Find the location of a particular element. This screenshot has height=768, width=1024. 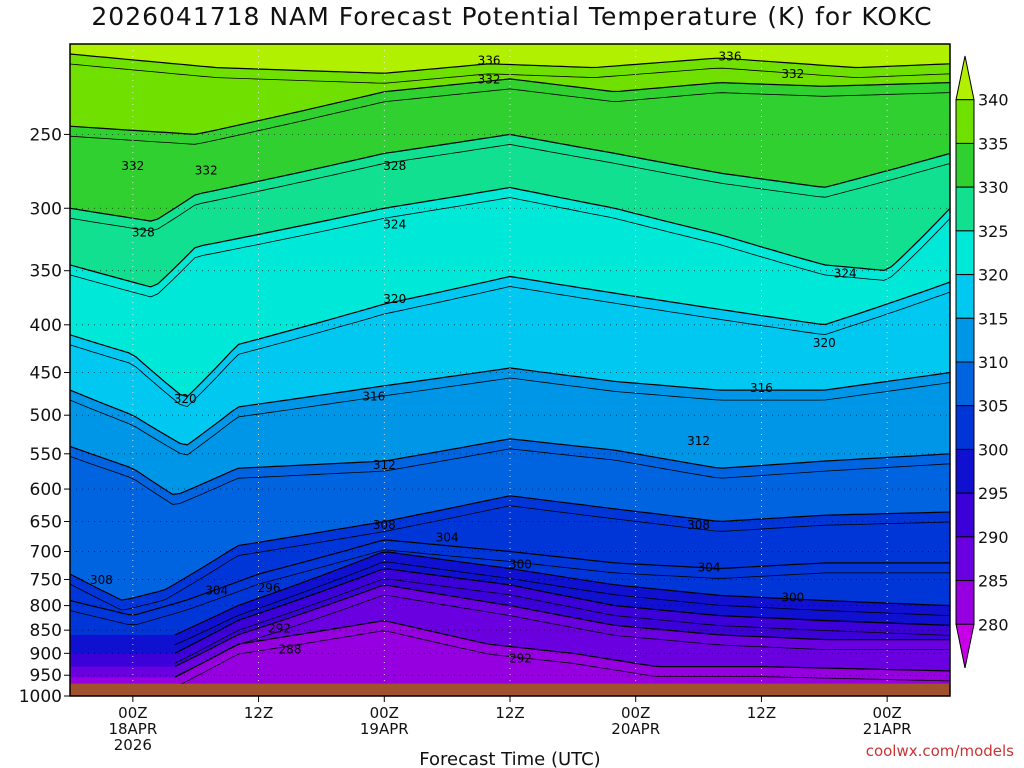

colorbar-label: 320 is located at coordinates (993, 275).